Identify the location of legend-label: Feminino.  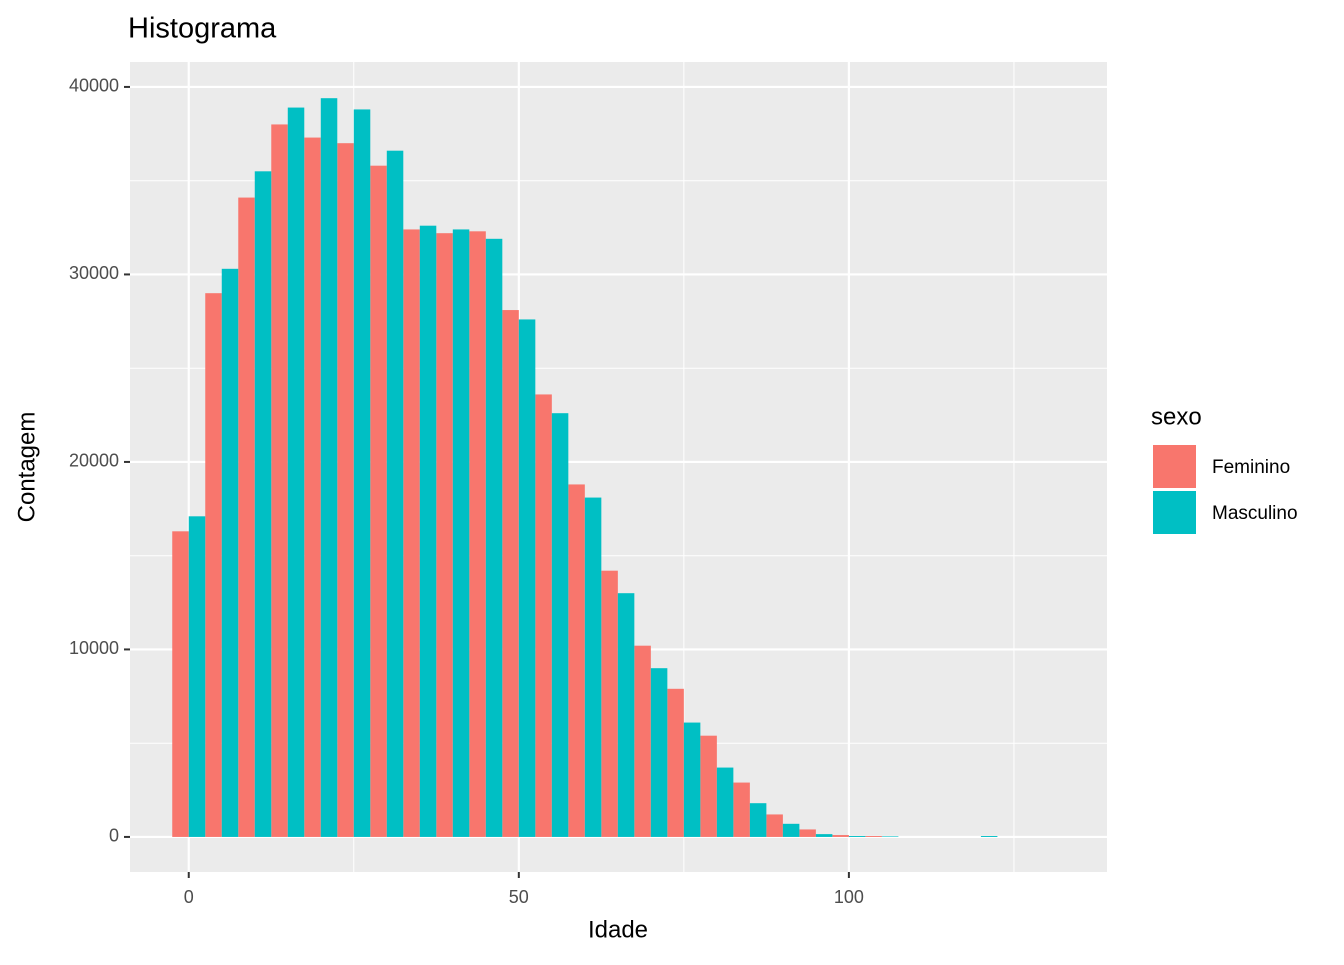
(1251, 467).